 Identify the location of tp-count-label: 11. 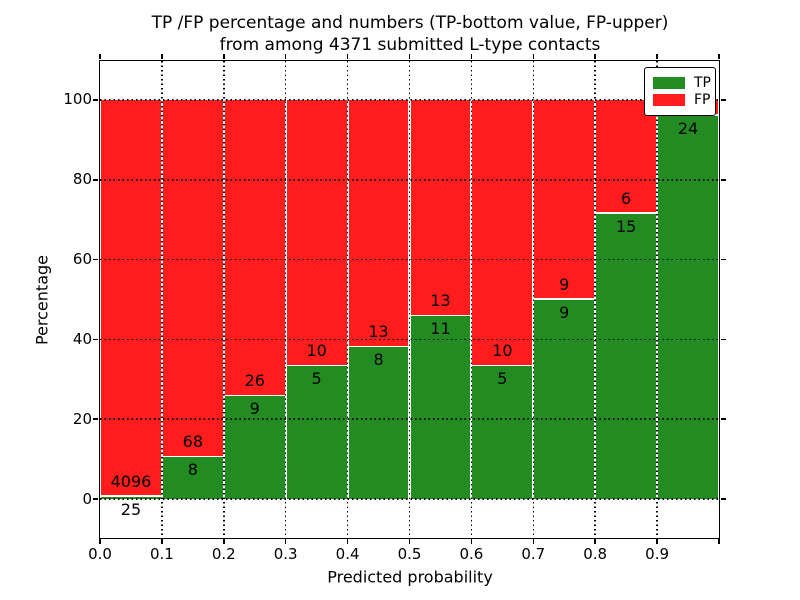
(440, 329).